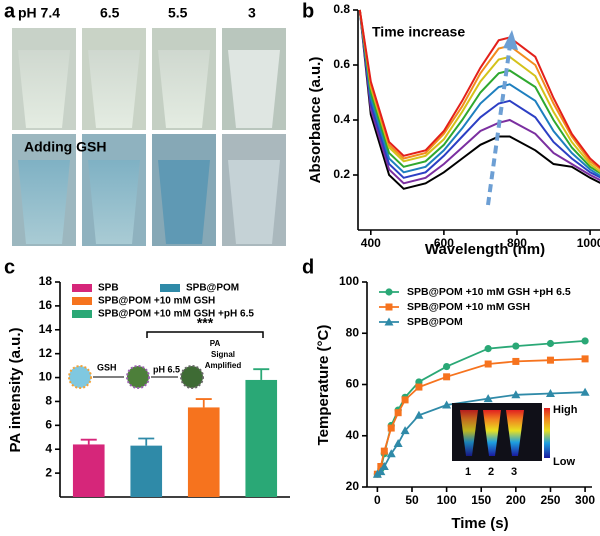 The image size is (600, 536). What do you see at coordinates (517, 243) in the screenshot?
I see `x-tick-label: 800` at bounding box center [517, 243].